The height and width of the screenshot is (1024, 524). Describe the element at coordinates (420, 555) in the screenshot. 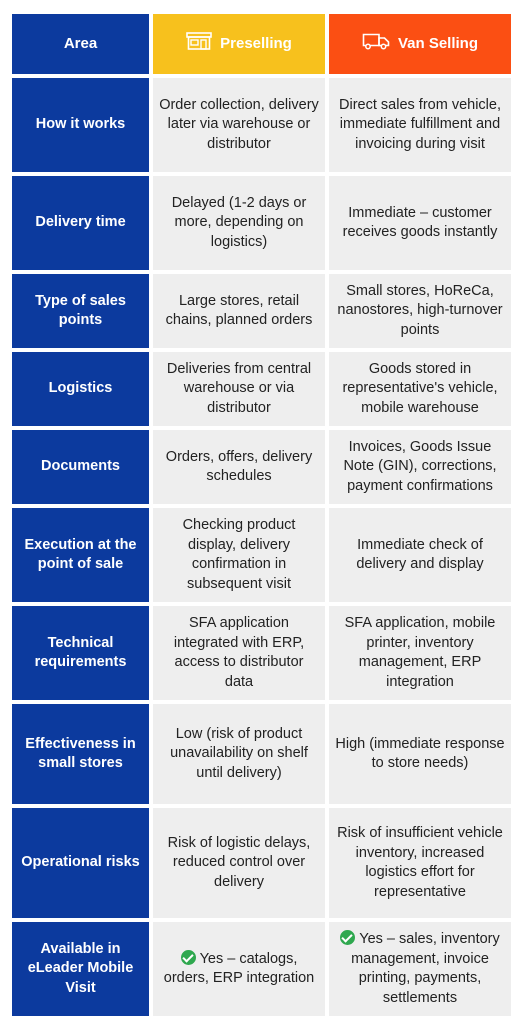

I see `row-van-selling-cell: Immediate check of delivery and display` at that location.